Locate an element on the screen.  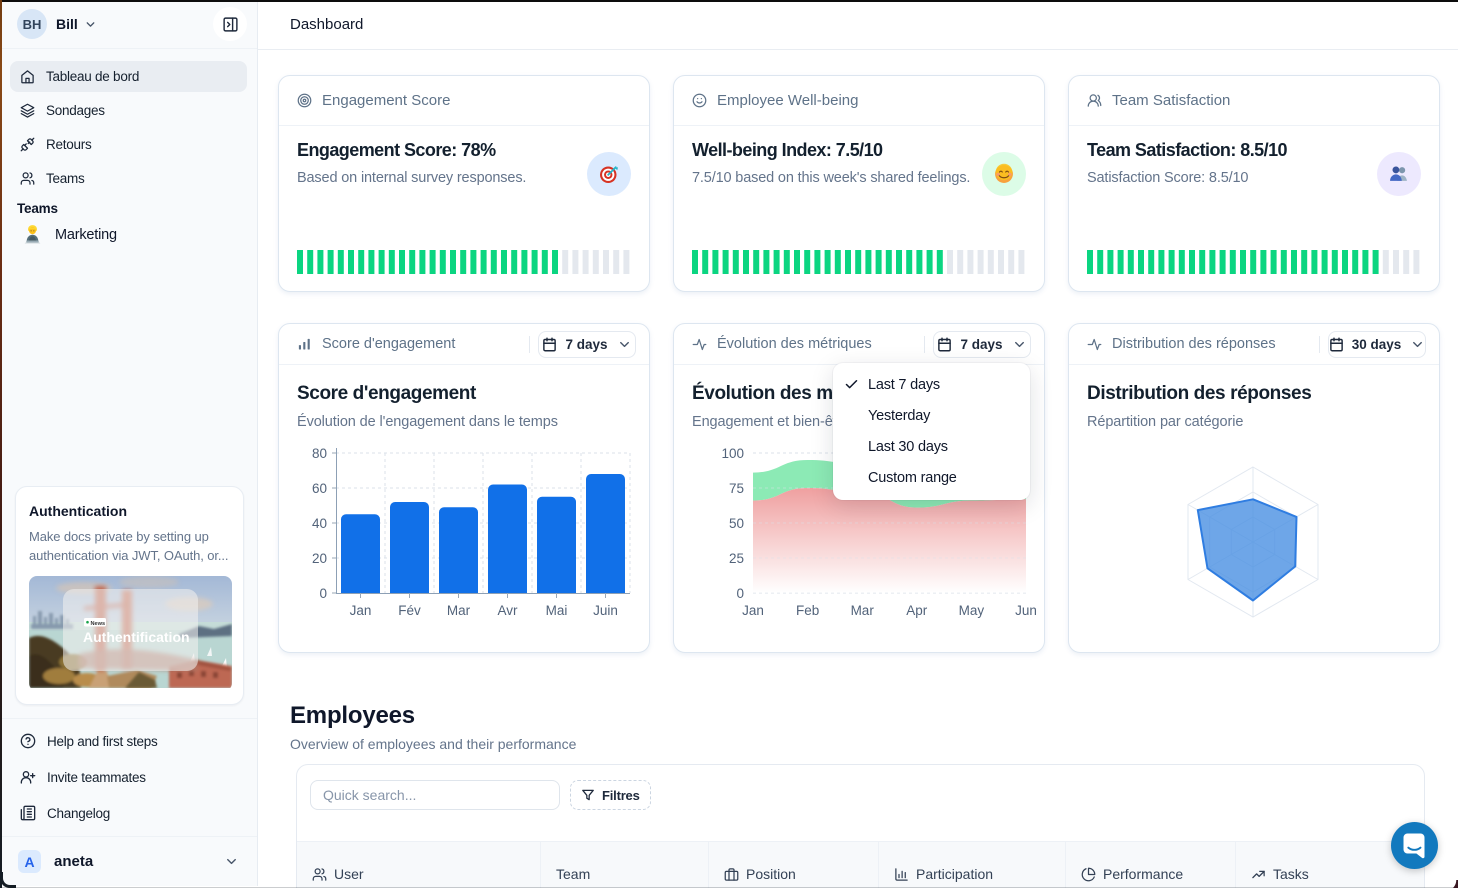
svg-text: News is located at coordinates (98, 624).